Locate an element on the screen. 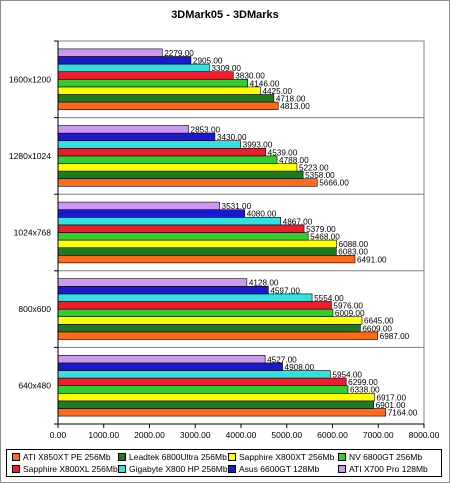 This screenshot has width=450, height=483. data-label: 6645.00 is located at coordinates (379, 321).